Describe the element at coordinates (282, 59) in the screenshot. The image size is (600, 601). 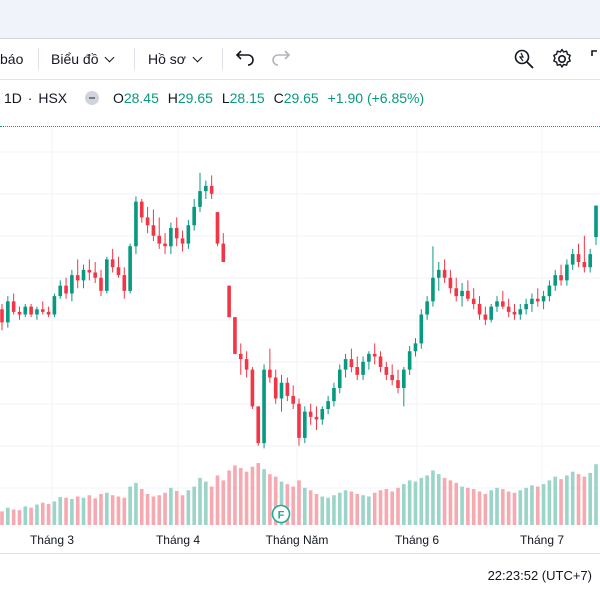
I see `redo-icon` at that location.